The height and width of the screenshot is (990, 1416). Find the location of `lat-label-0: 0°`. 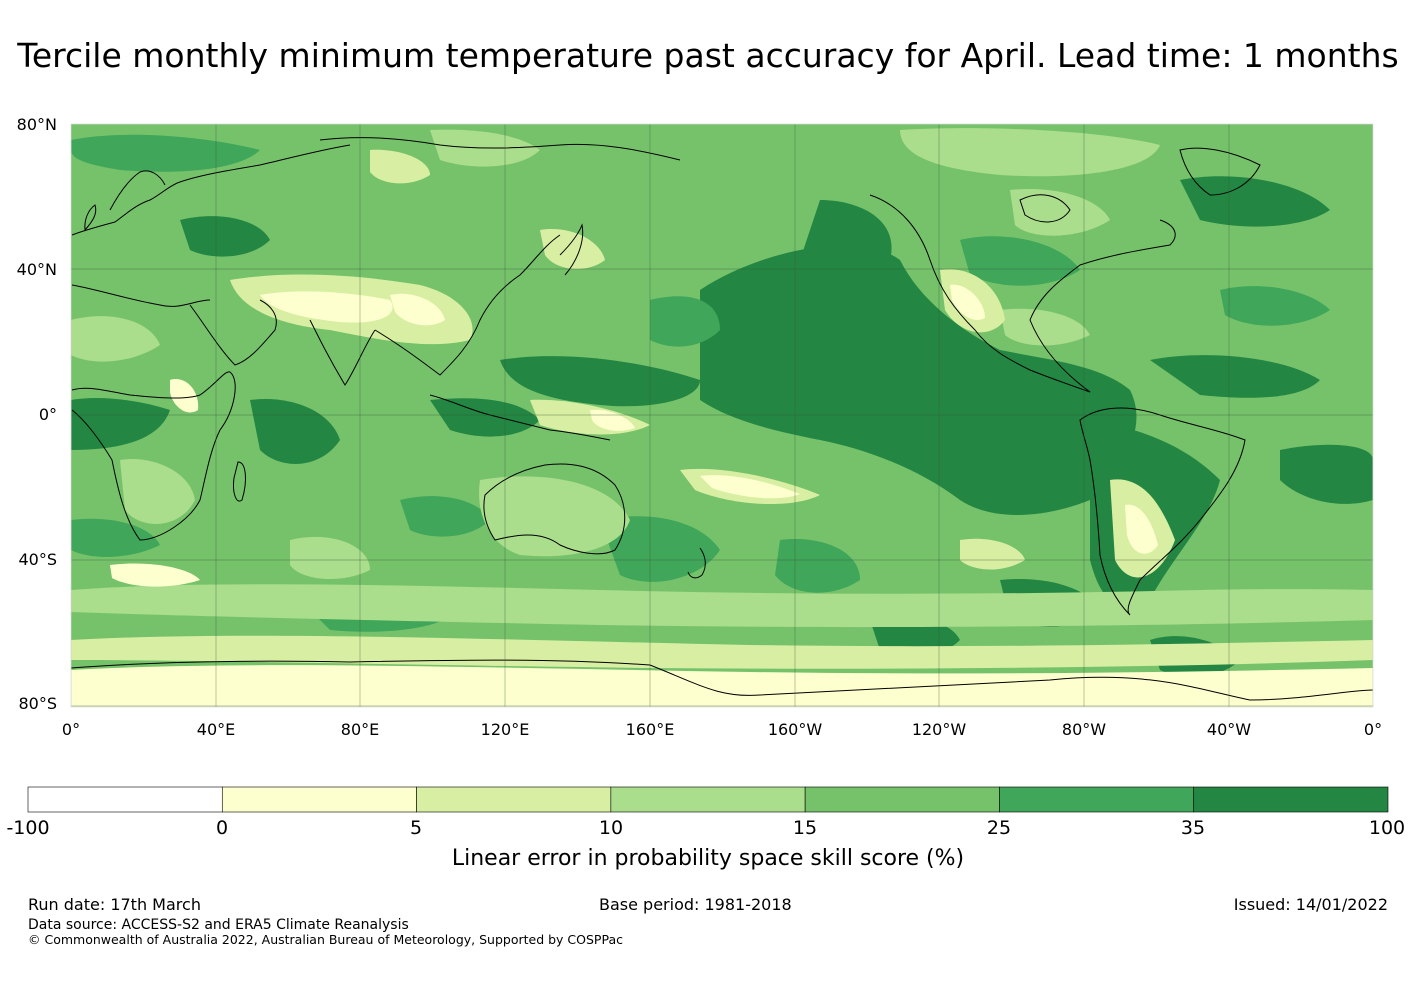

lat-label-0: 0° is located at coordinates (47, 414).